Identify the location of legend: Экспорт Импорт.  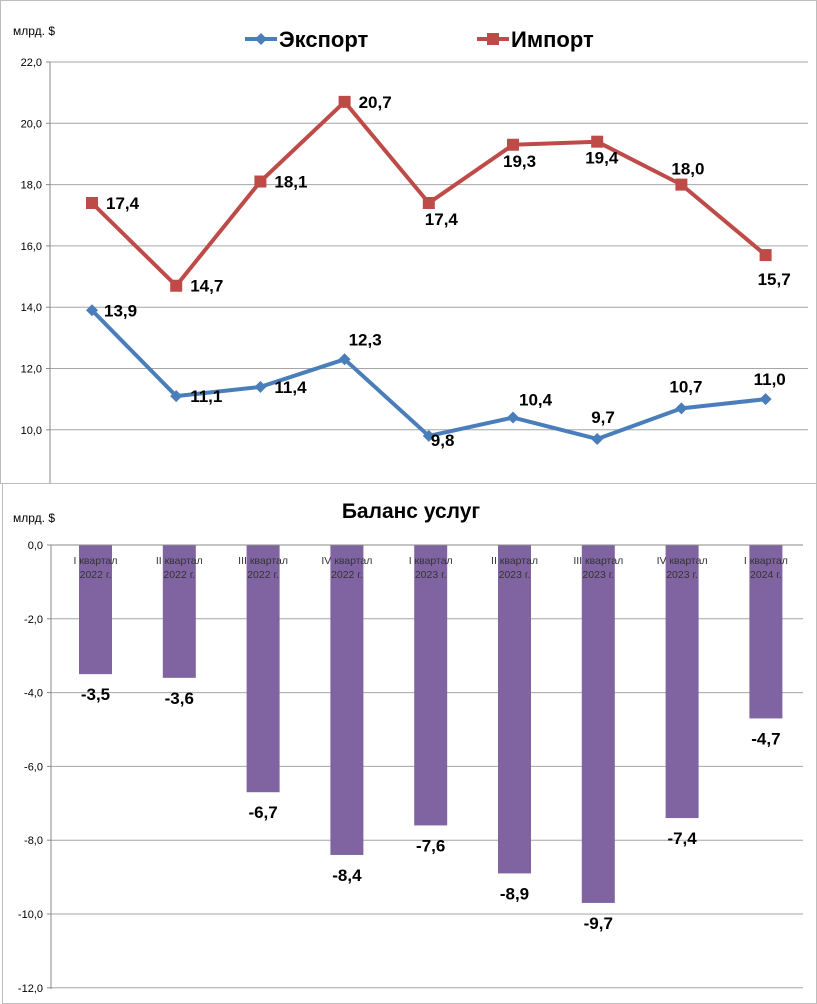
(419, 39).